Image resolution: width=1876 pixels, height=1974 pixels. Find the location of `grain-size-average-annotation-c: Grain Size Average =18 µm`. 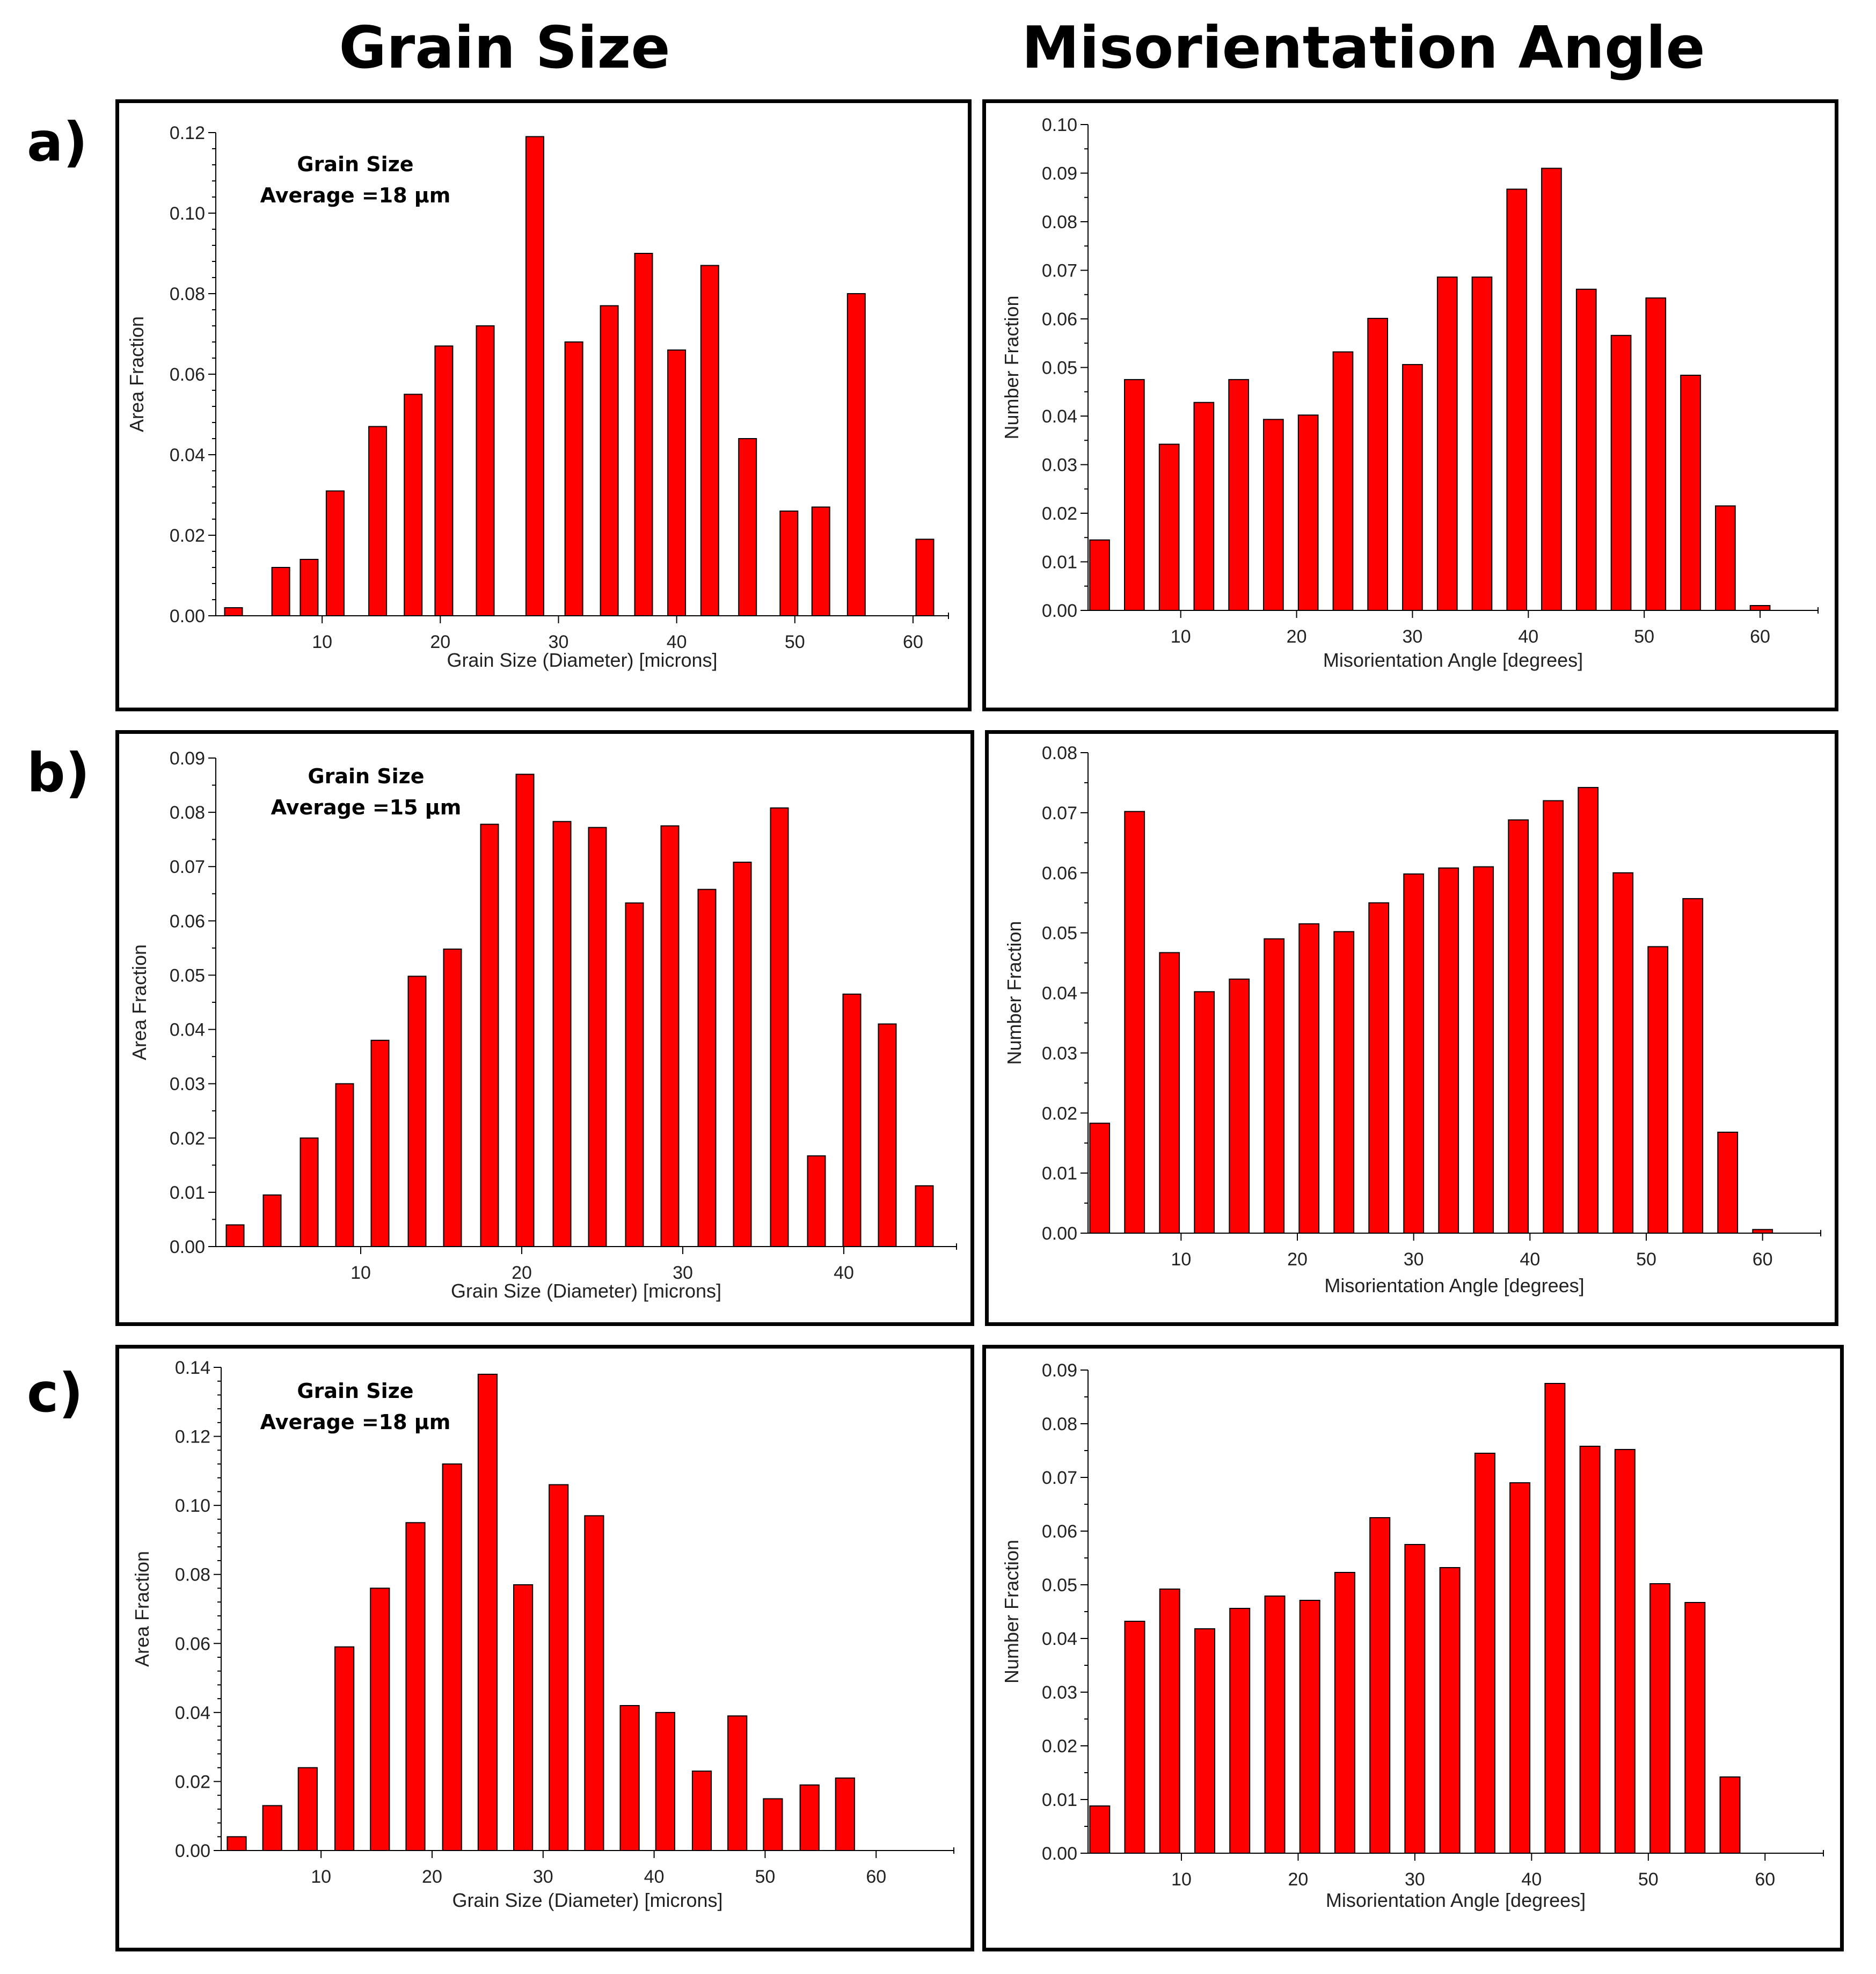

grain-size-average-annotation-c: Grain Size Average =18 µm is located at coordinates (355, 1406).